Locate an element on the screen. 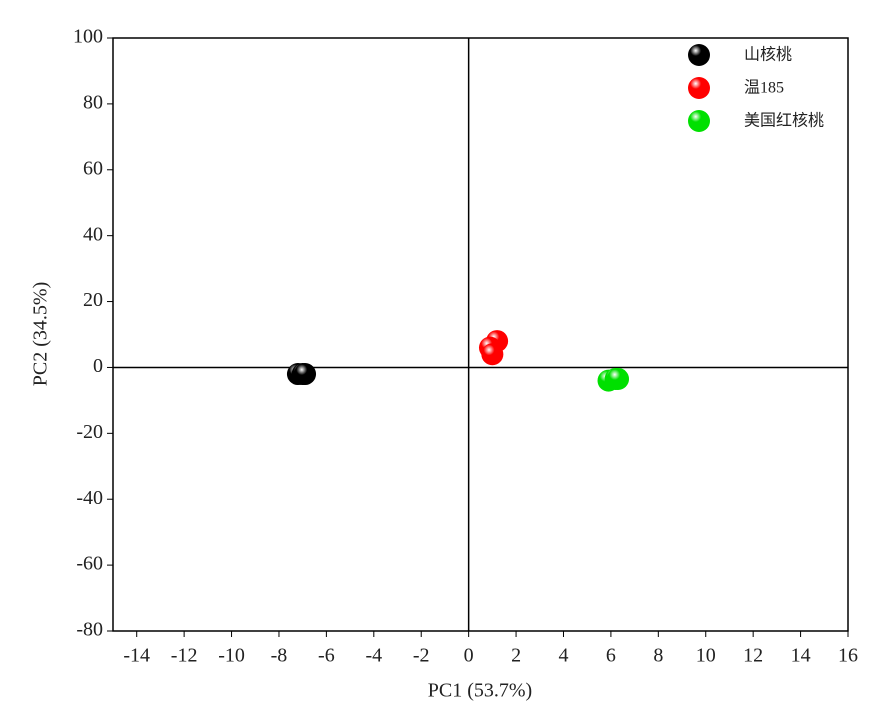 Image resolution: width=886 pixels, height=722 pixels. x-tick-label: 4 is located at coordinates (563, 656).